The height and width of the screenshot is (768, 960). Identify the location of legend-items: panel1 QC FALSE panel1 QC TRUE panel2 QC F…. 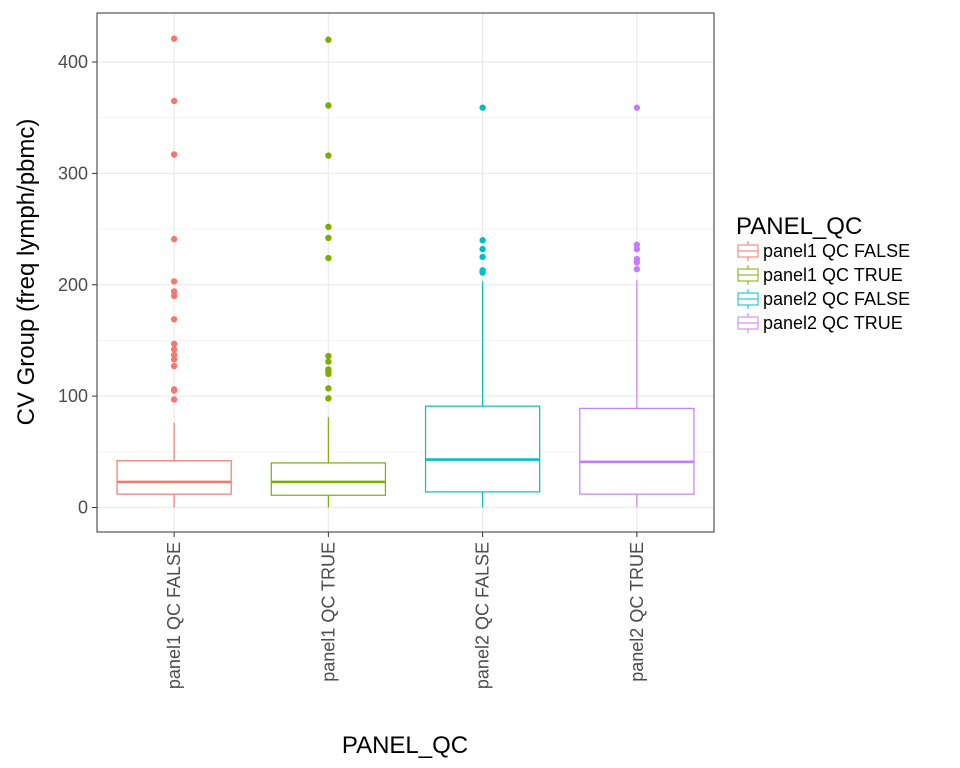
(823, 287).